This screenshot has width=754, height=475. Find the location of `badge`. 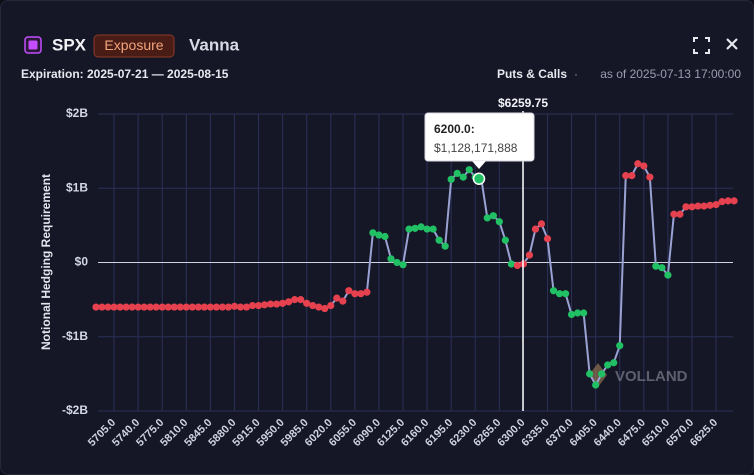

badge is located at coordinates (134, 46).